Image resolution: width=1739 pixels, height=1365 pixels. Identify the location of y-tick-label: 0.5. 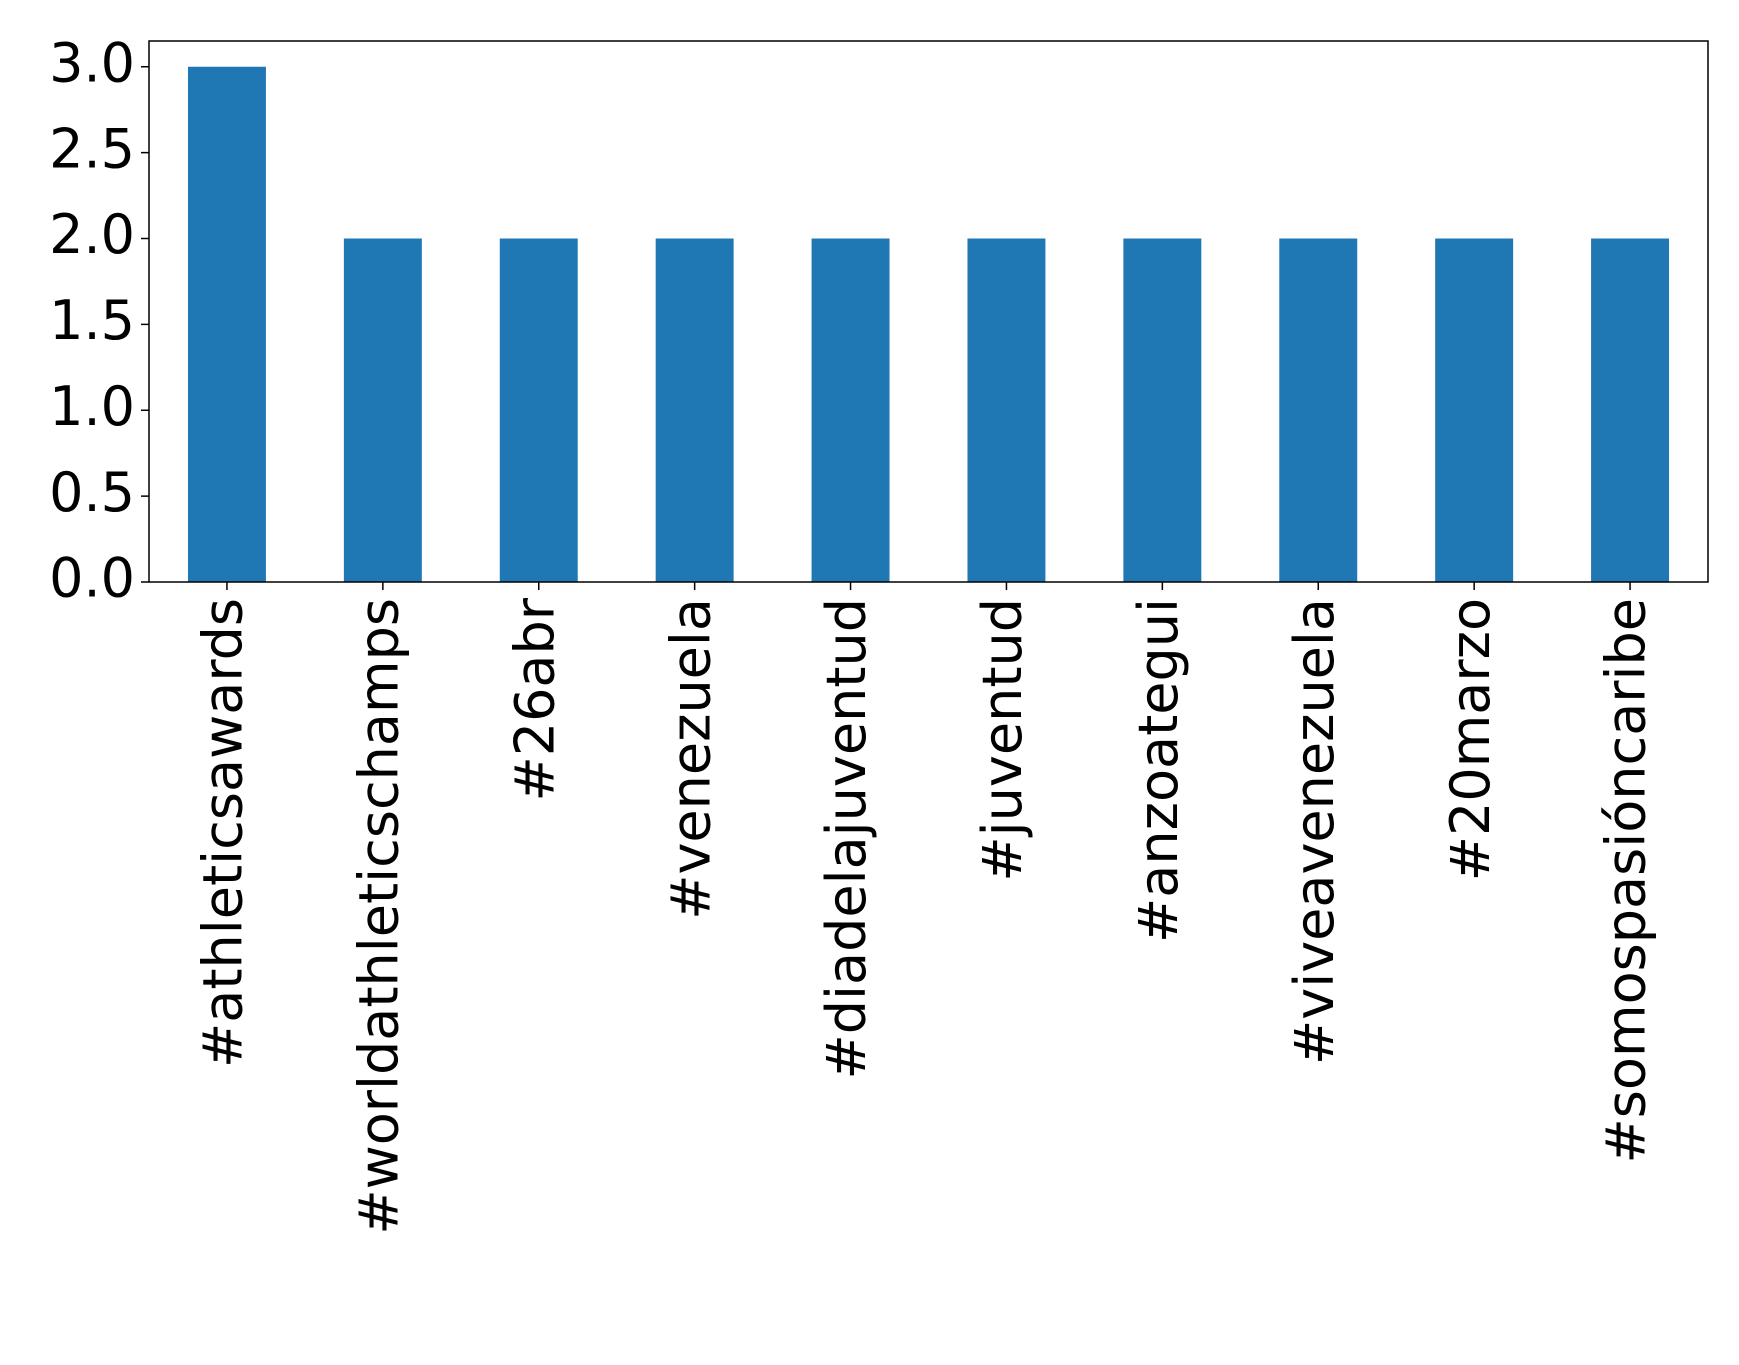
(92, 492).